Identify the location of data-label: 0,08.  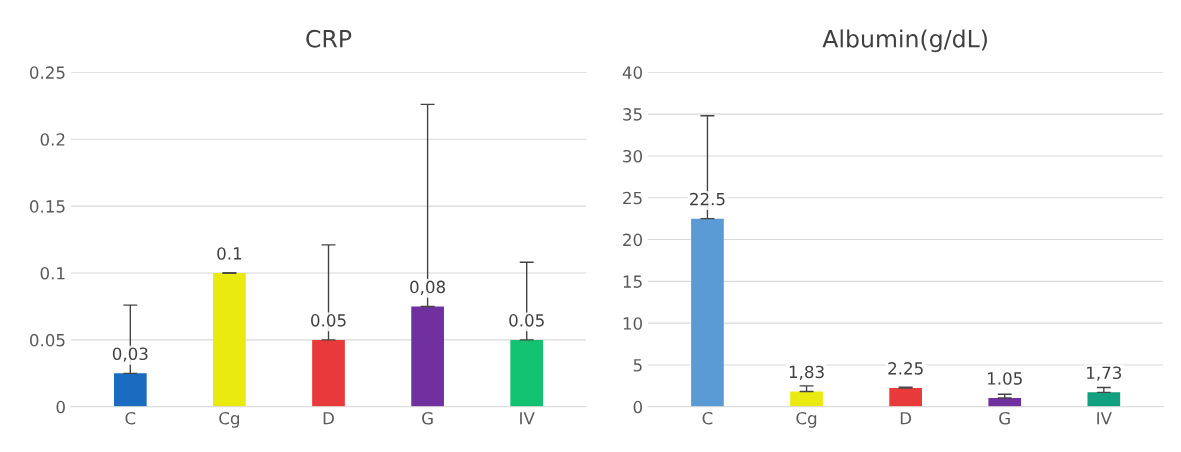
(428, 287).